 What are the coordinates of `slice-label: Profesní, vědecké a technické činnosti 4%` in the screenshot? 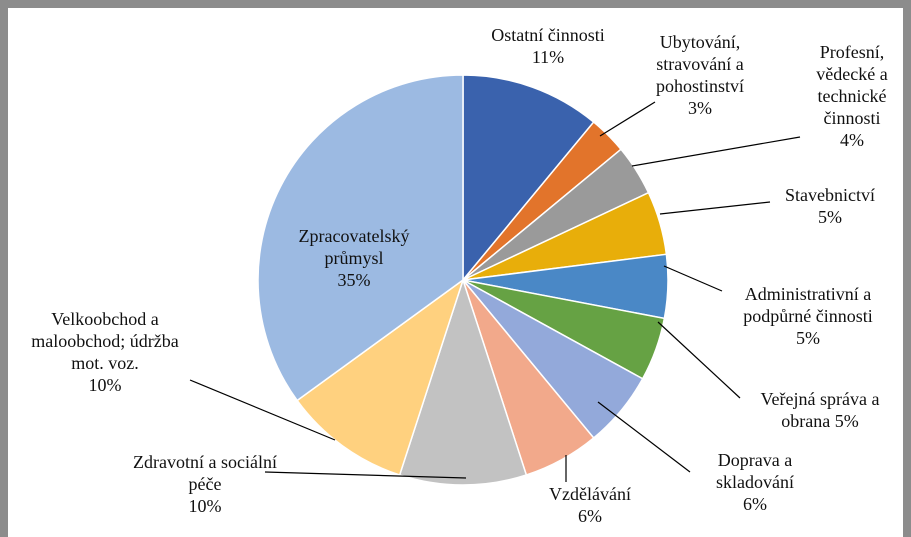 It's located at (852, 96).